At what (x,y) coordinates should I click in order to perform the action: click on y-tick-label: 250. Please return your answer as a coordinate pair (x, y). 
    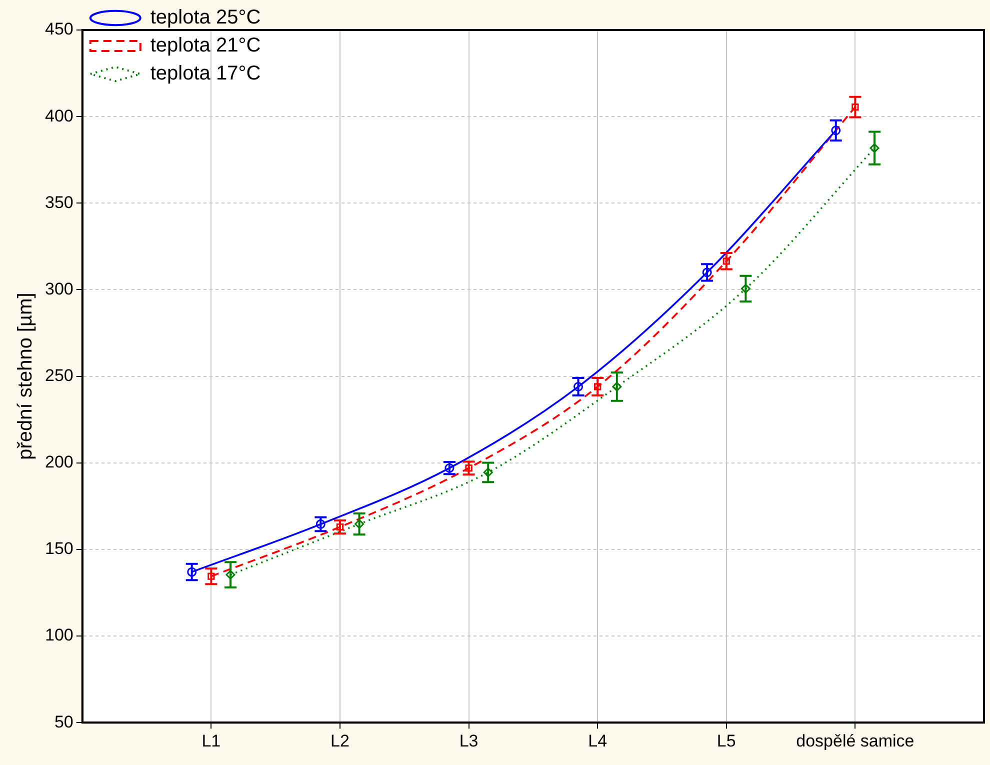
    Looking at the image, I should click on (59, 375).